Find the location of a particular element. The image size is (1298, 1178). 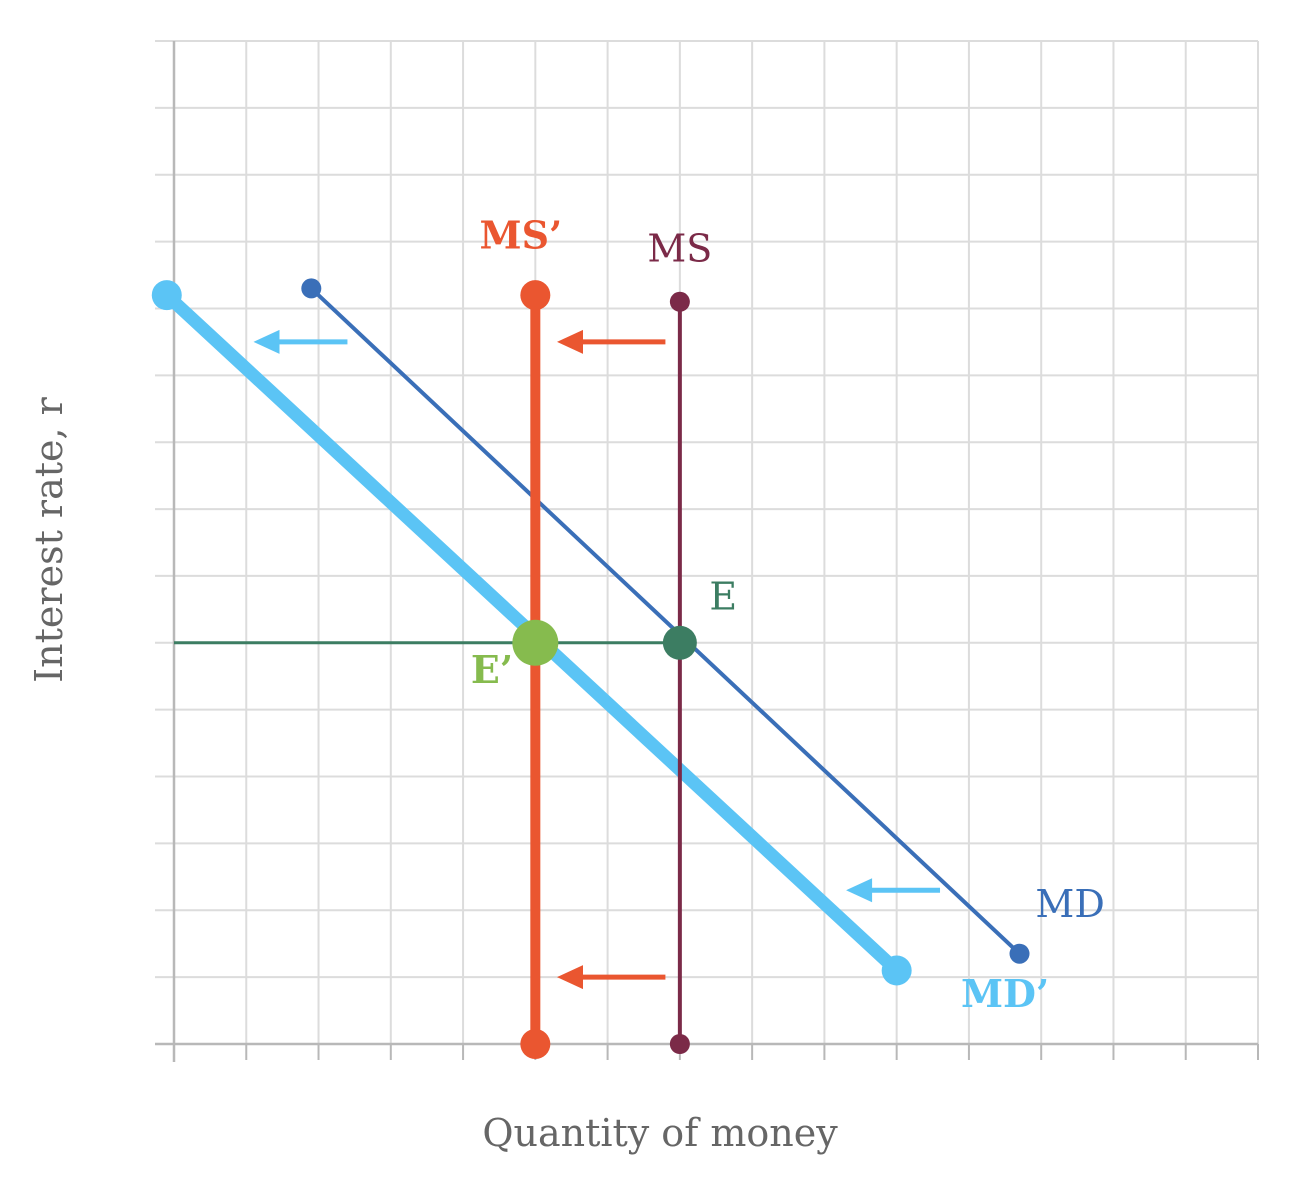

label-md-prime: MD’ is located at coordinates (1005, 993).